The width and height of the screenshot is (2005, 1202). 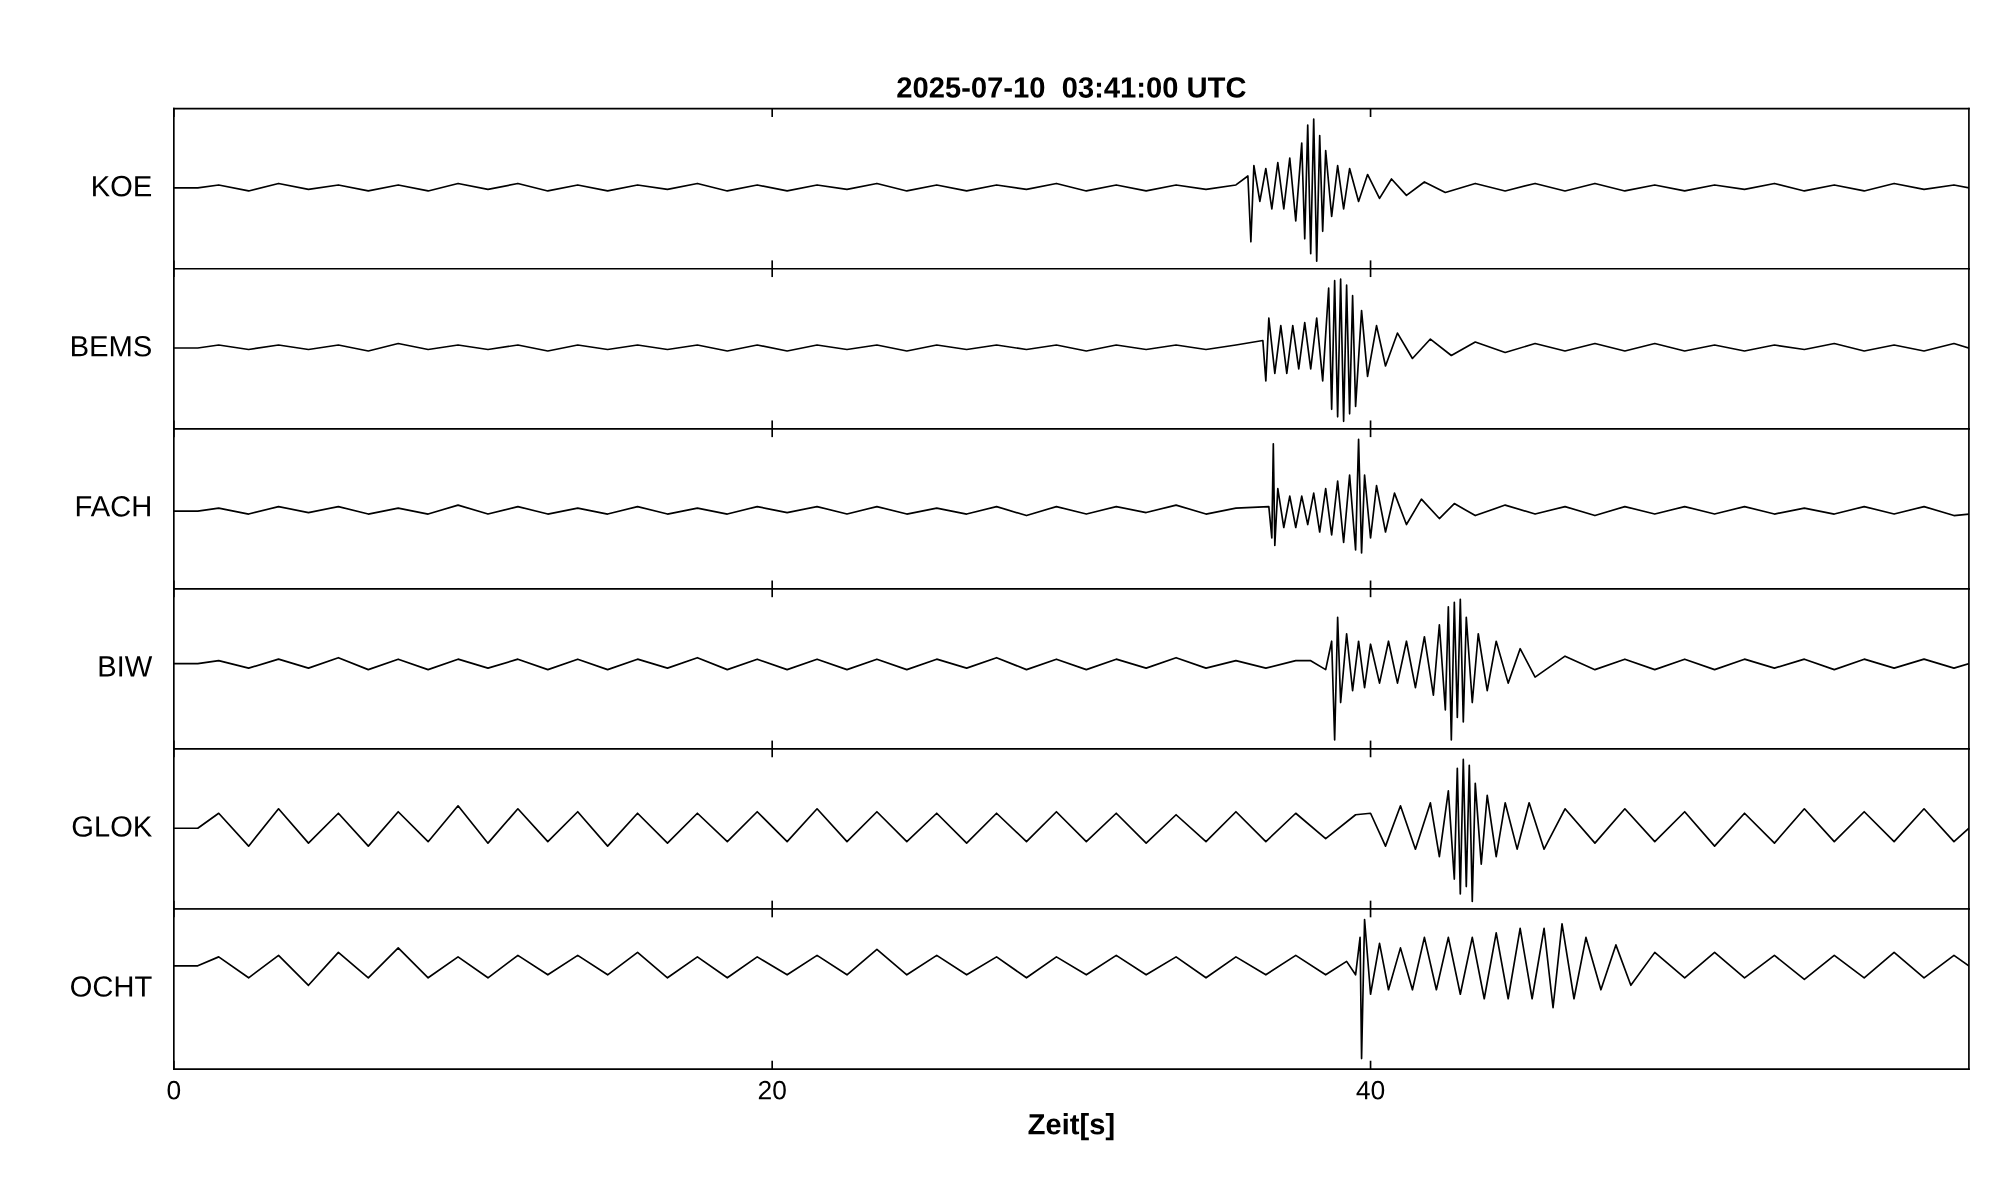 What do you see at coordinates (111, 986) in the screenshot?
I see `y-axis-title: OCHT` at bounding box center [111, 986].